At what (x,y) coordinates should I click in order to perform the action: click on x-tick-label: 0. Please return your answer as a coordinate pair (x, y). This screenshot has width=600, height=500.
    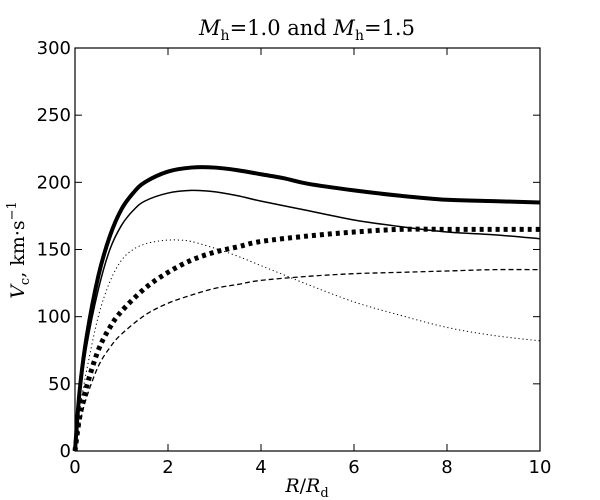
    Looking at the image, I should click on (74, 467).